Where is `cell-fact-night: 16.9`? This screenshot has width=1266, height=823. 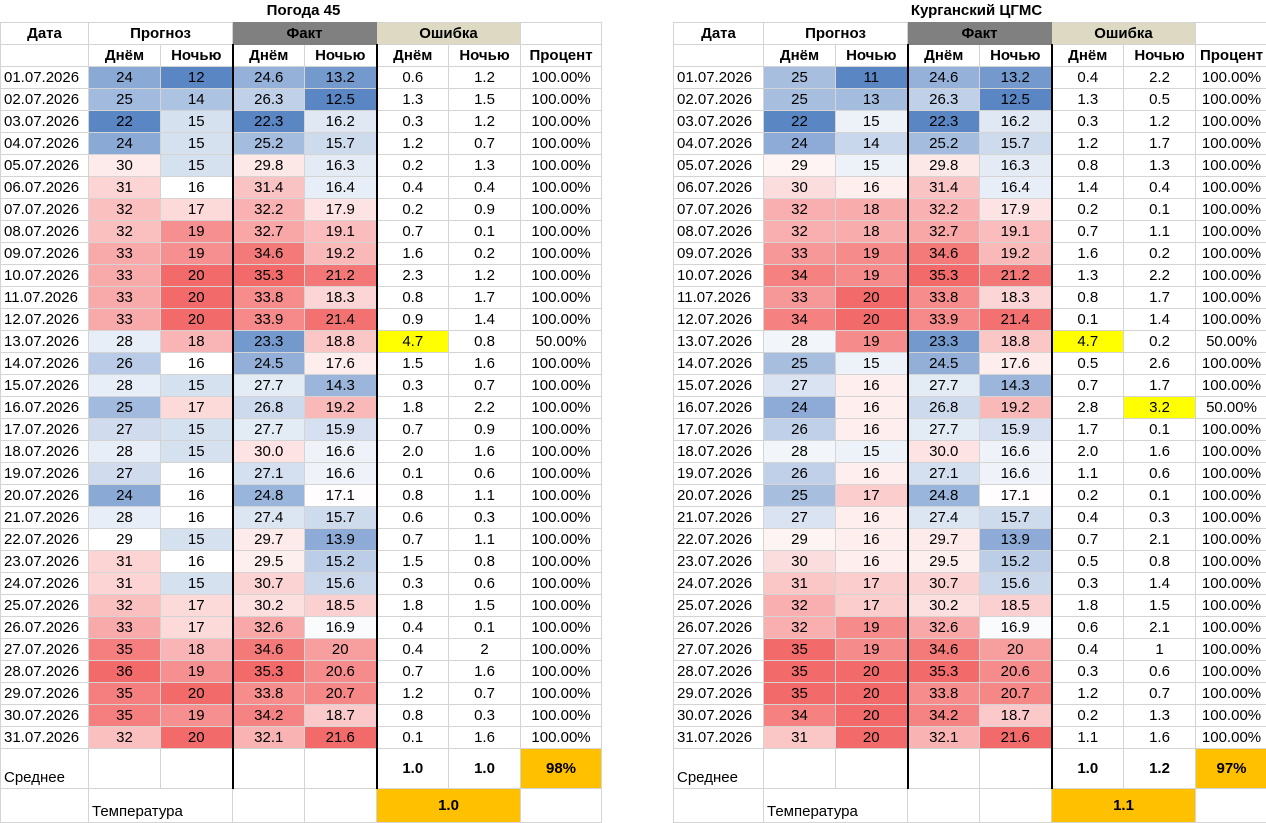 cell-fact-night: 16.9 is located at coordinates (1016, 628).